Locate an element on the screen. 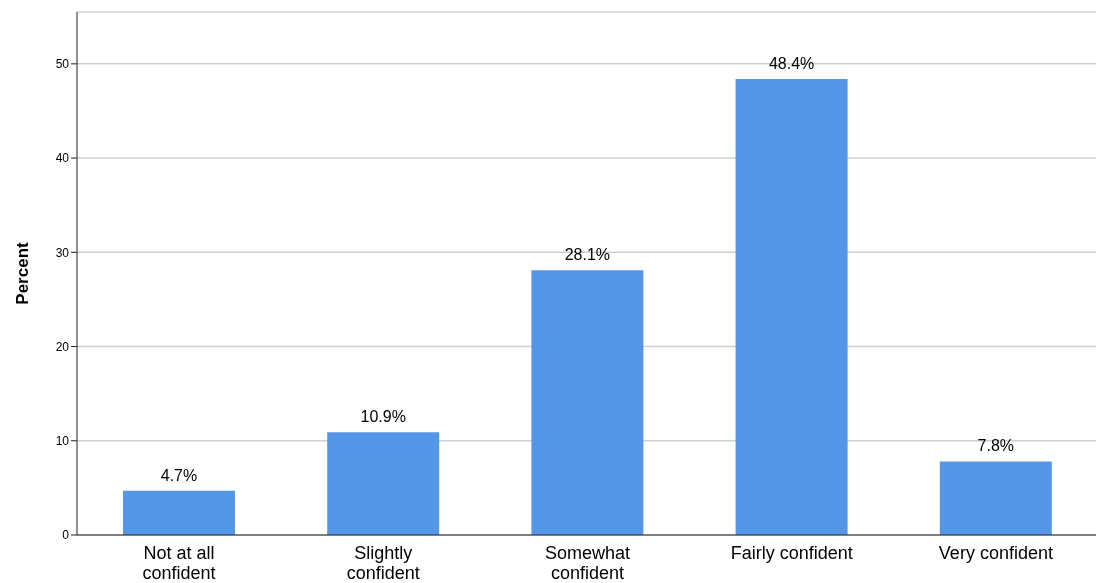  y-axis-title: Percent is located at coordinates (23, 273).